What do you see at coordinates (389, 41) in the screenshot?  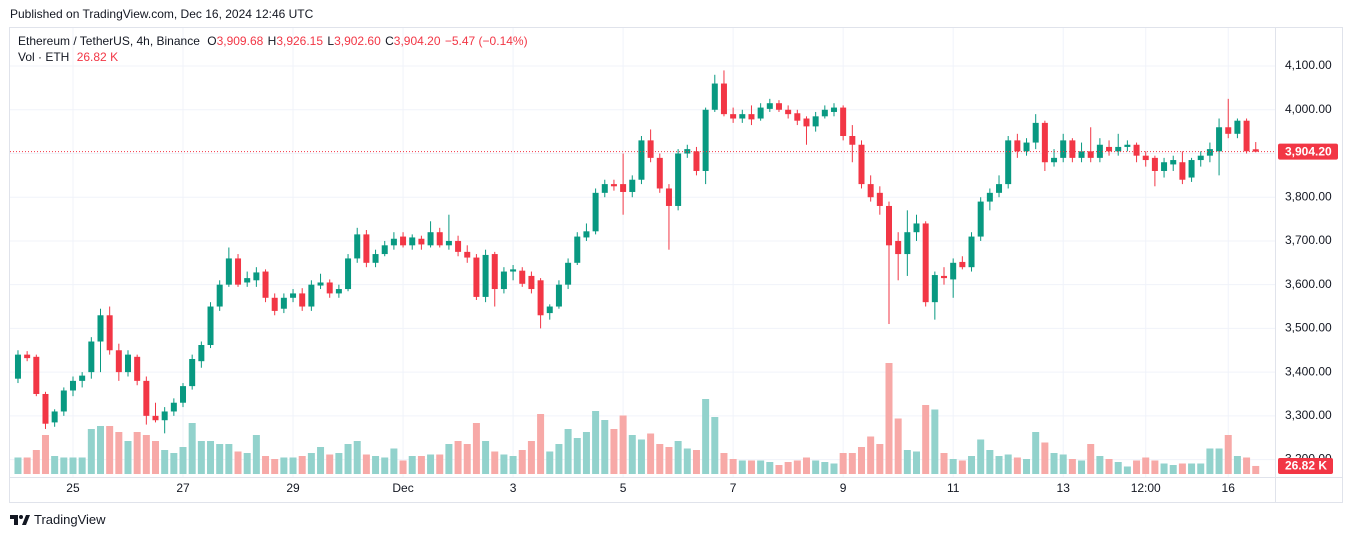 I see `legend-key: C` at bounding box center [389, 41].